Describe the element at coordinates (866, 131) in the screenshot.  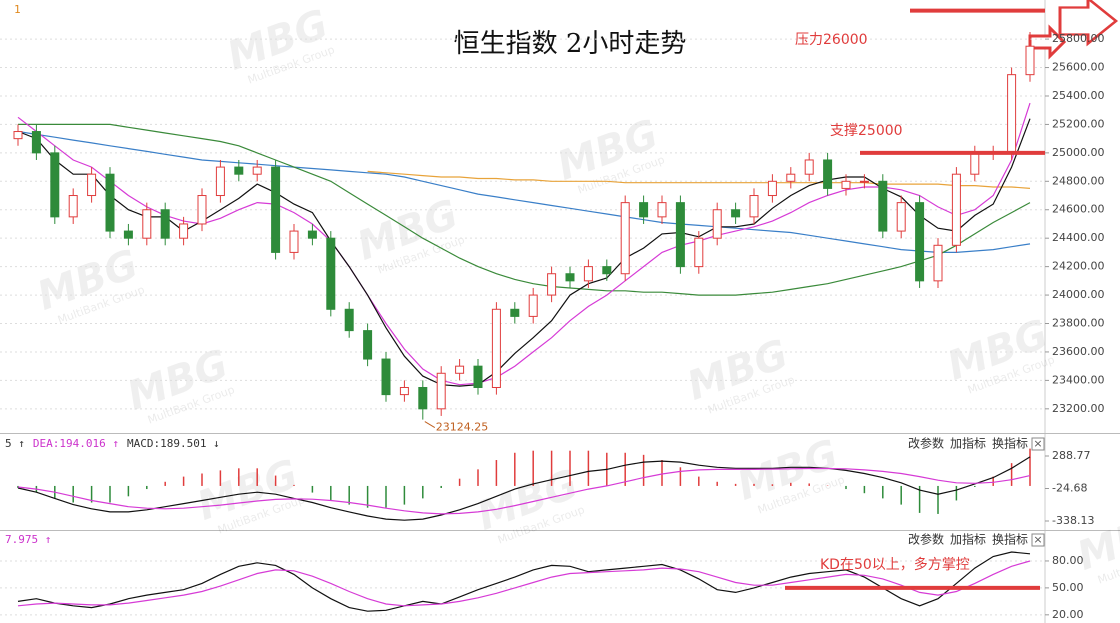
I see `annotation: 支撑25000` at that location.